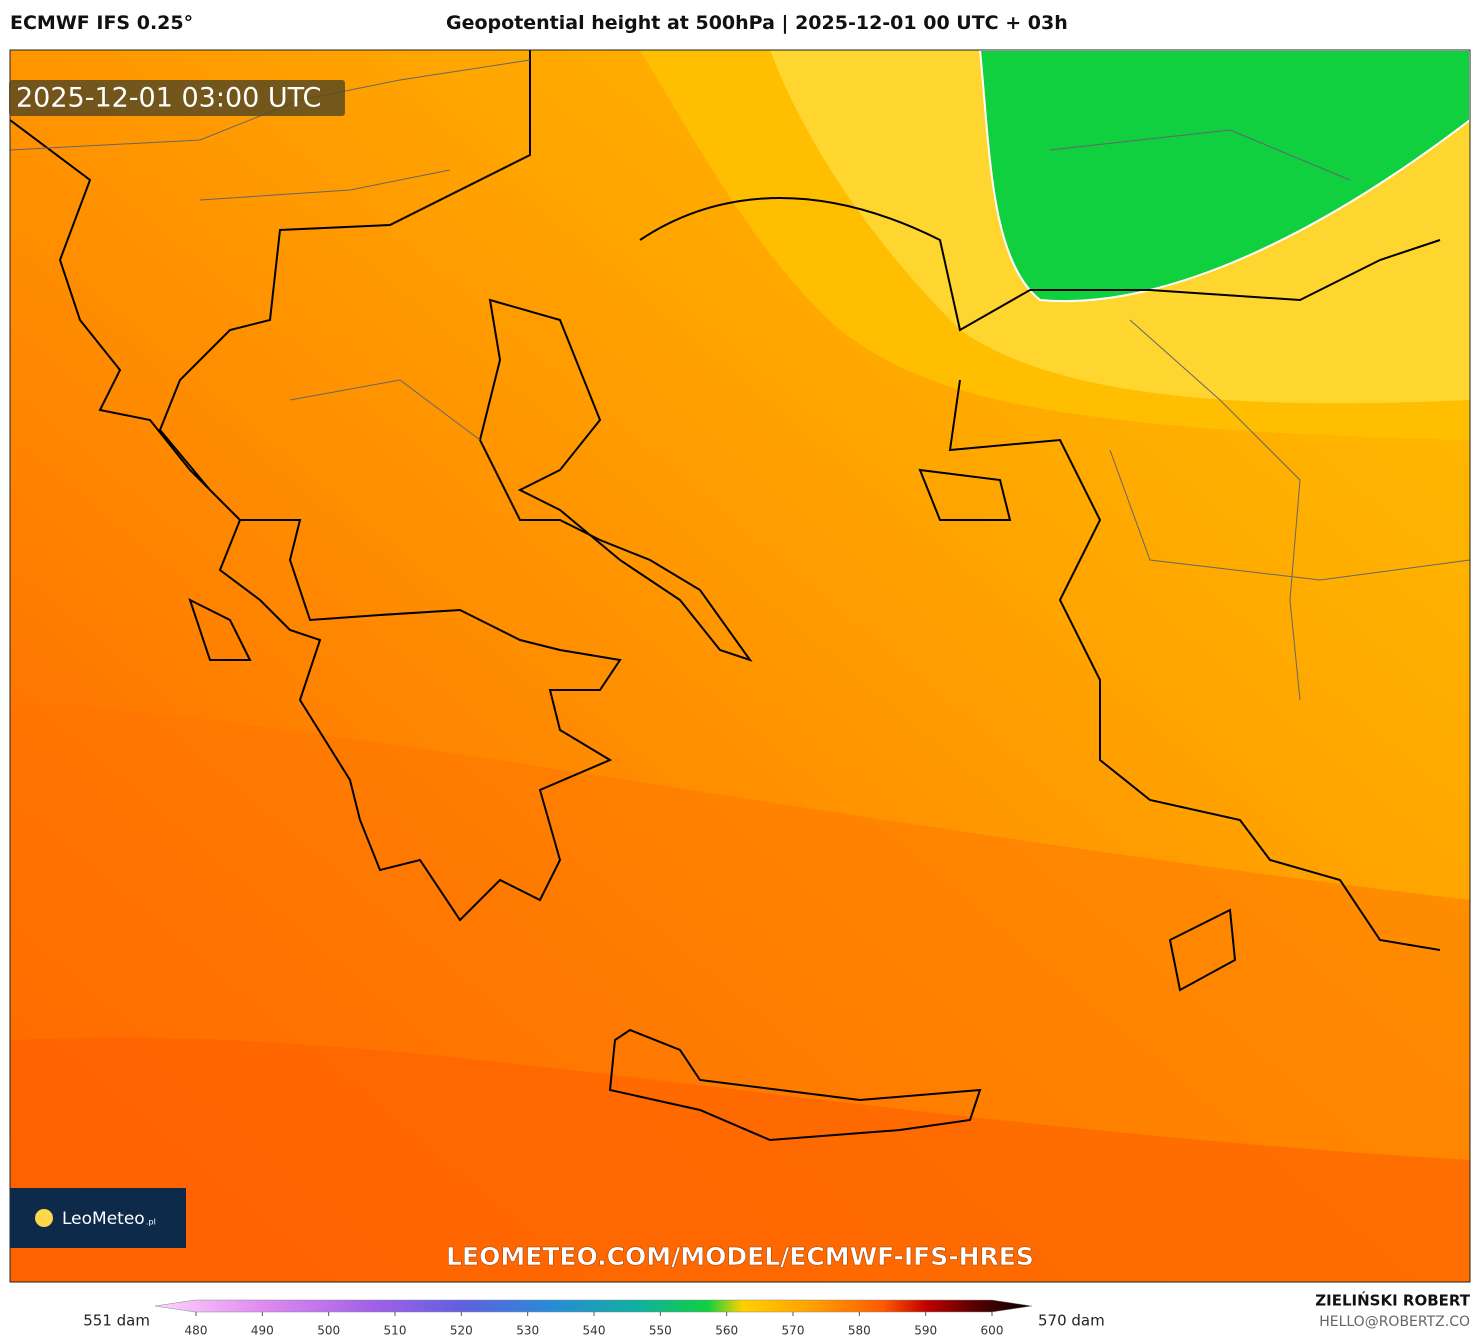 The image size is (1479, 1338). Describe the element at coordinates (660, 1331) in the screenshot. I see `colorbar-tick-label: 550` at that location.